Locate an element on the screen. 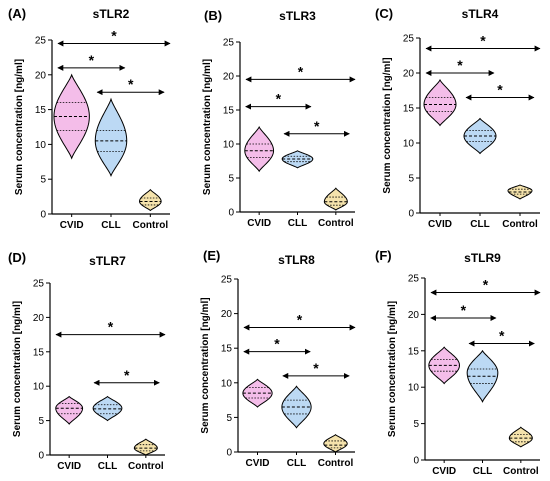  panel-letter: (F) is located at coordinates (383, 255).